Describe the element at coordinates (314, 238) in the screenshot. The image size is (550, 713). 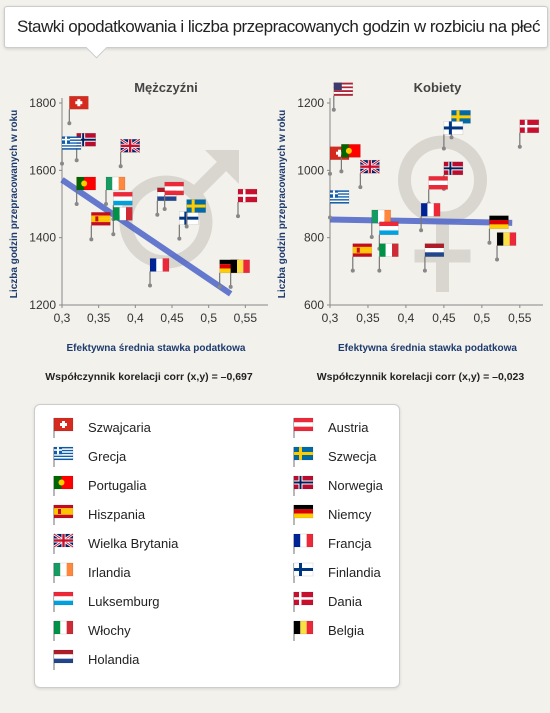
I see `y-tick-label: 800` at that location.